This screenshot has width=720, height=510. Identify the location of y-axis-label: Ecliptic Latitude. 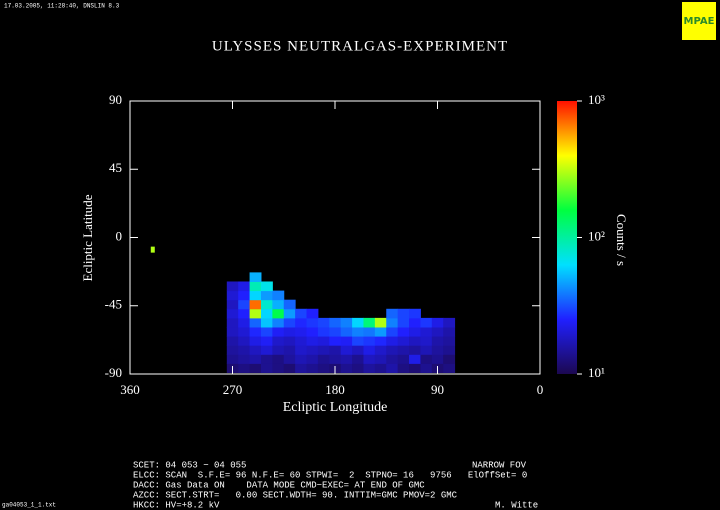
(87, 237).